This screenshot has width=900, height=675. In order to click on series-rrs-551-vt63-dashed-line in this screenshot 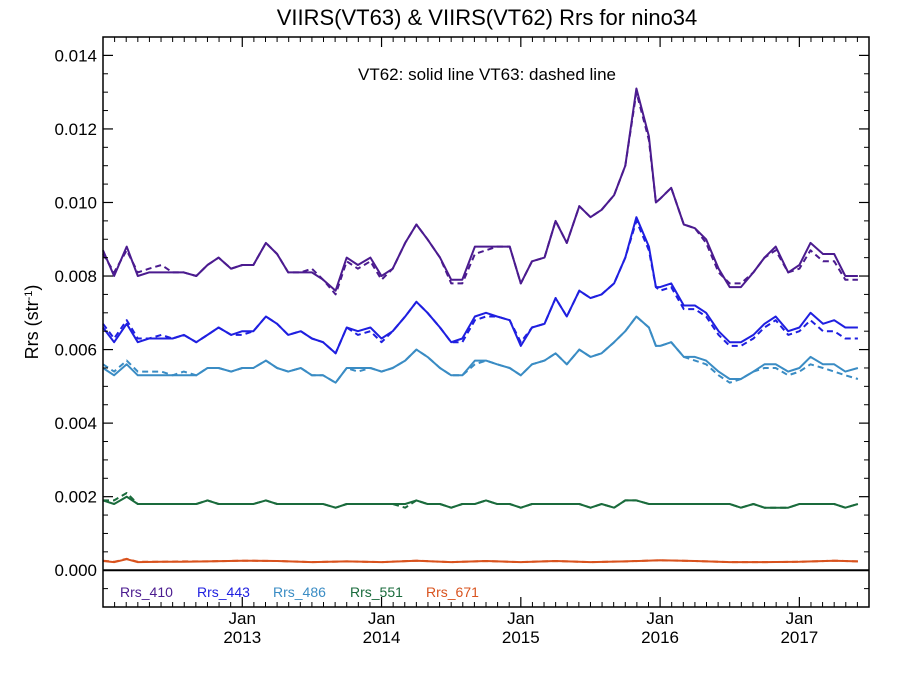, I will do `click(481, 500)`.